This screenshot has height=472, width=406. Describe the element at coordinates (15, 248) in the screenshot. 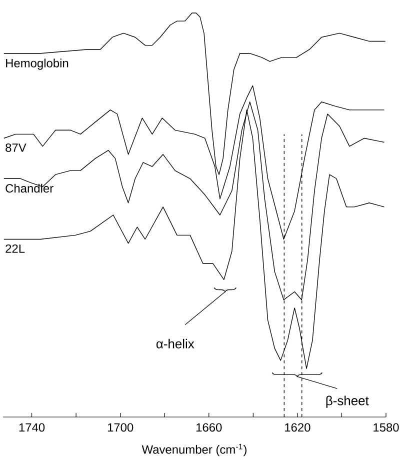

I see `series-label: 22L` at that location.